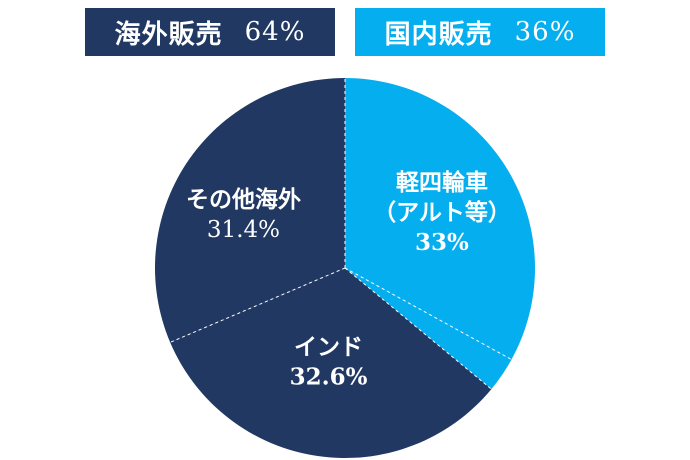 The height and width of the screenshot is (460, 690). I want to click on slice-3-name-label: その他海外, so click(243, 199).